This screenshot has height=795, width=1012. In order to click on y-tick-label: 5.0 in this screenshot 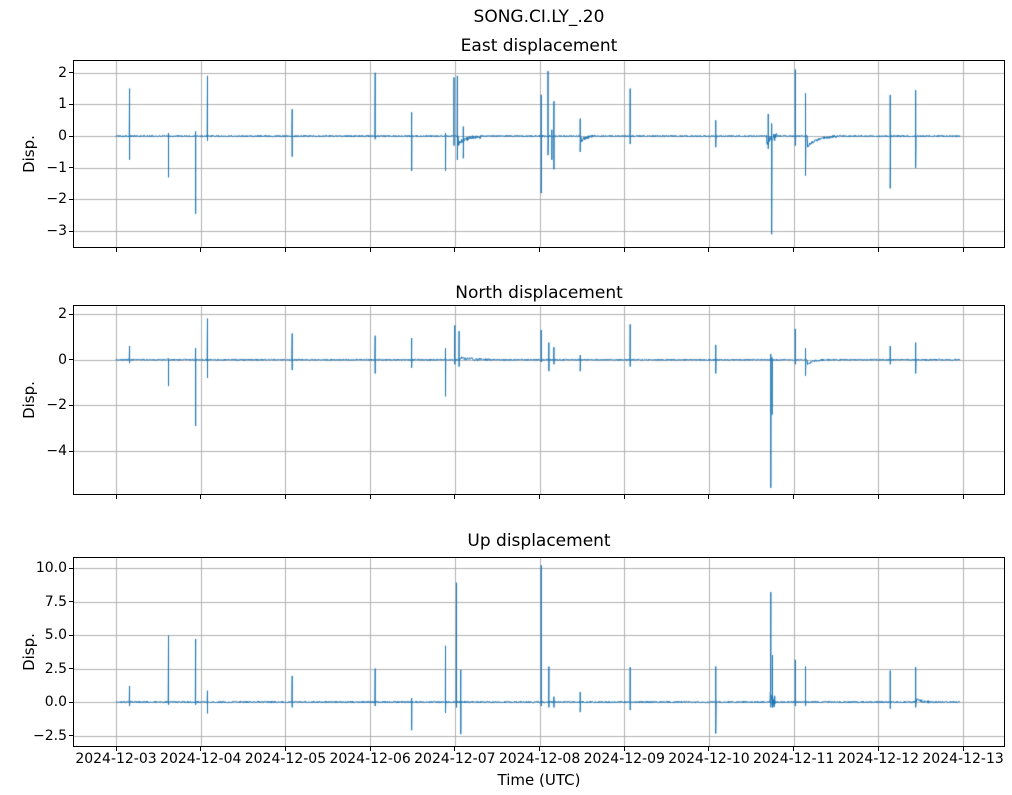, I will do `click(55, 635)`.